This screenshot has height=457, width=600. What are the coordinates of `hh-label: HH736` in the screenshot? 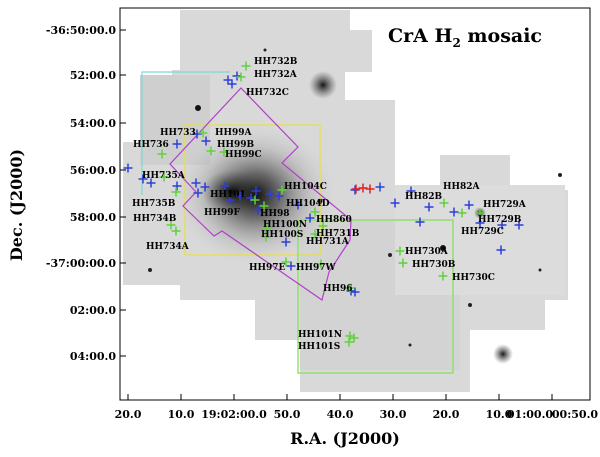 It's located at (151, 145).